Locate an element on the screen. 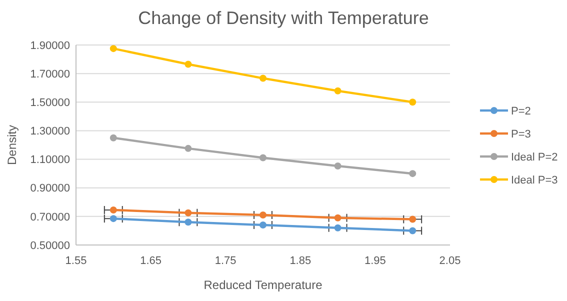  x-tick-label: 1.65 is located at coordinates (151, 261).